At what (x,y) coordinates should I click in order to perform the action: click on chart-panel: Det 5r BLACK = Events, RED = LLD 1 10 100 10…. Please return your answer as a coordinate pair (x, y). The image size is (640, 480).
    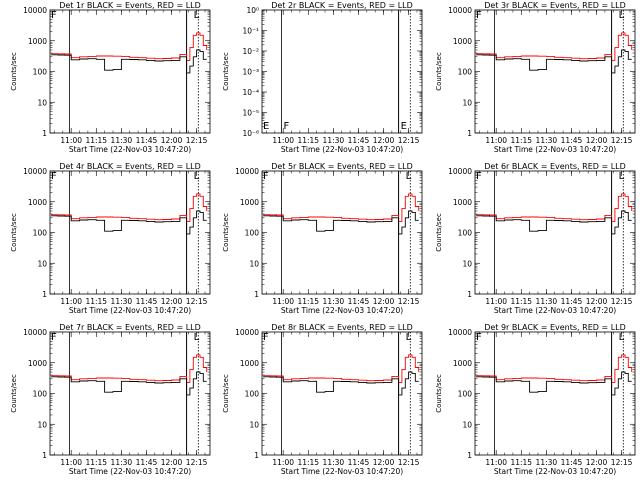
    Looking at the image, I should click on (322, 238).